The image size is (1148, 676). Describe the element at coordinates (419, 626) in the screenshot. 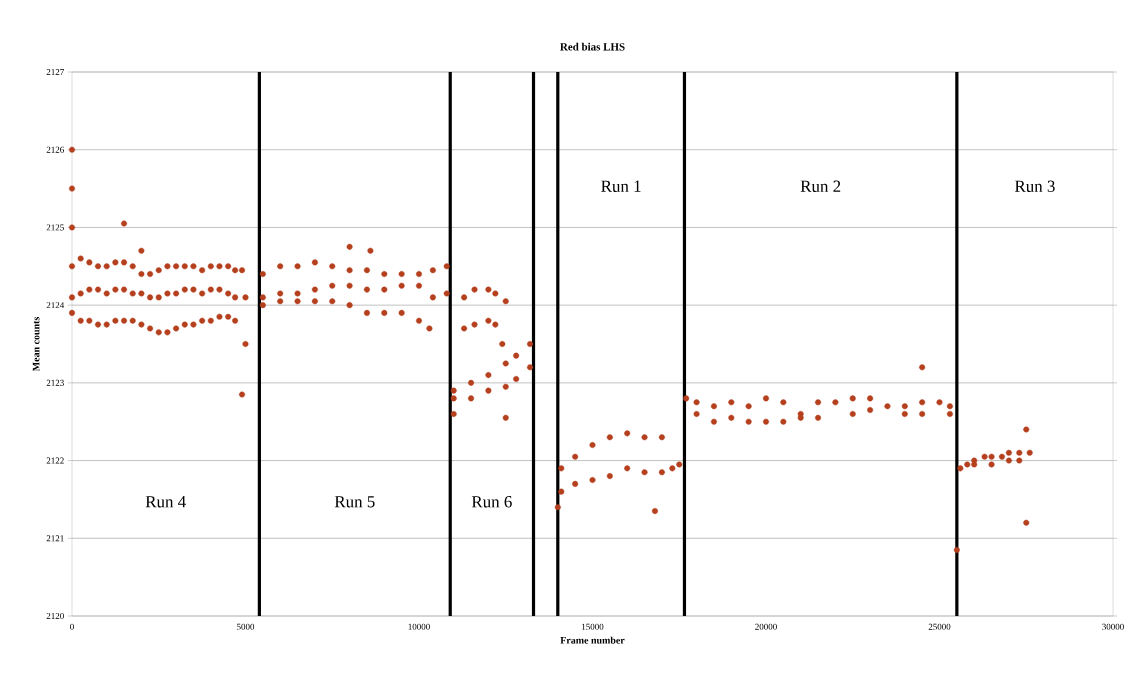

I see `x-tick-label: 10000` at that location.